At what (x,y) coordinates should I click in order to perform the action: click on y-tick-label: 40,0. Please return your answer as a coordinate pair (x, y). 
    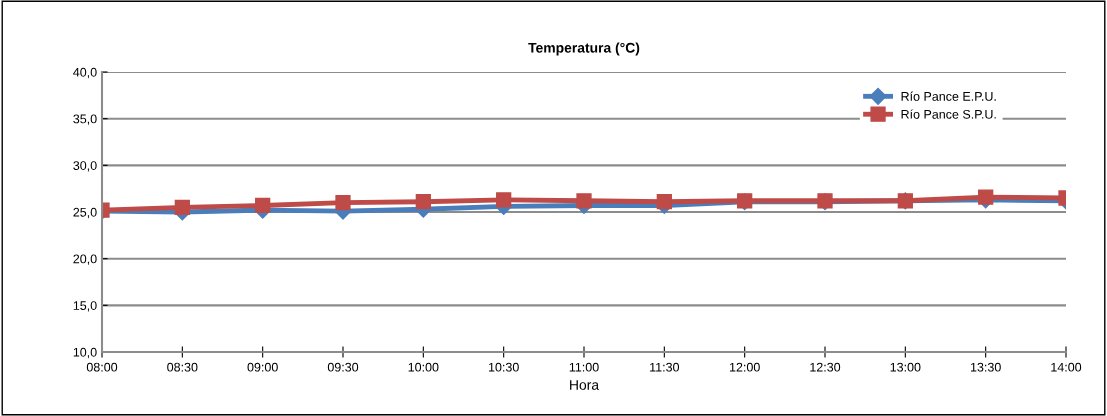
    Looking at the image, I should click on (85, 73).